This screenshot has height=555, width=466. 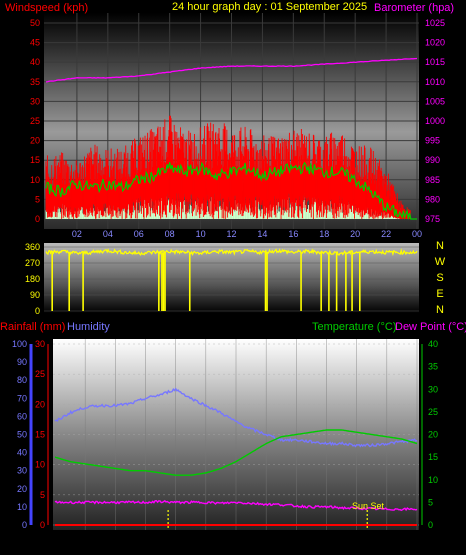 What do you see at coordinates (432, 219) in the screenshot?
I see `baro-y-tick: 975` at bounding box center [432, 219].